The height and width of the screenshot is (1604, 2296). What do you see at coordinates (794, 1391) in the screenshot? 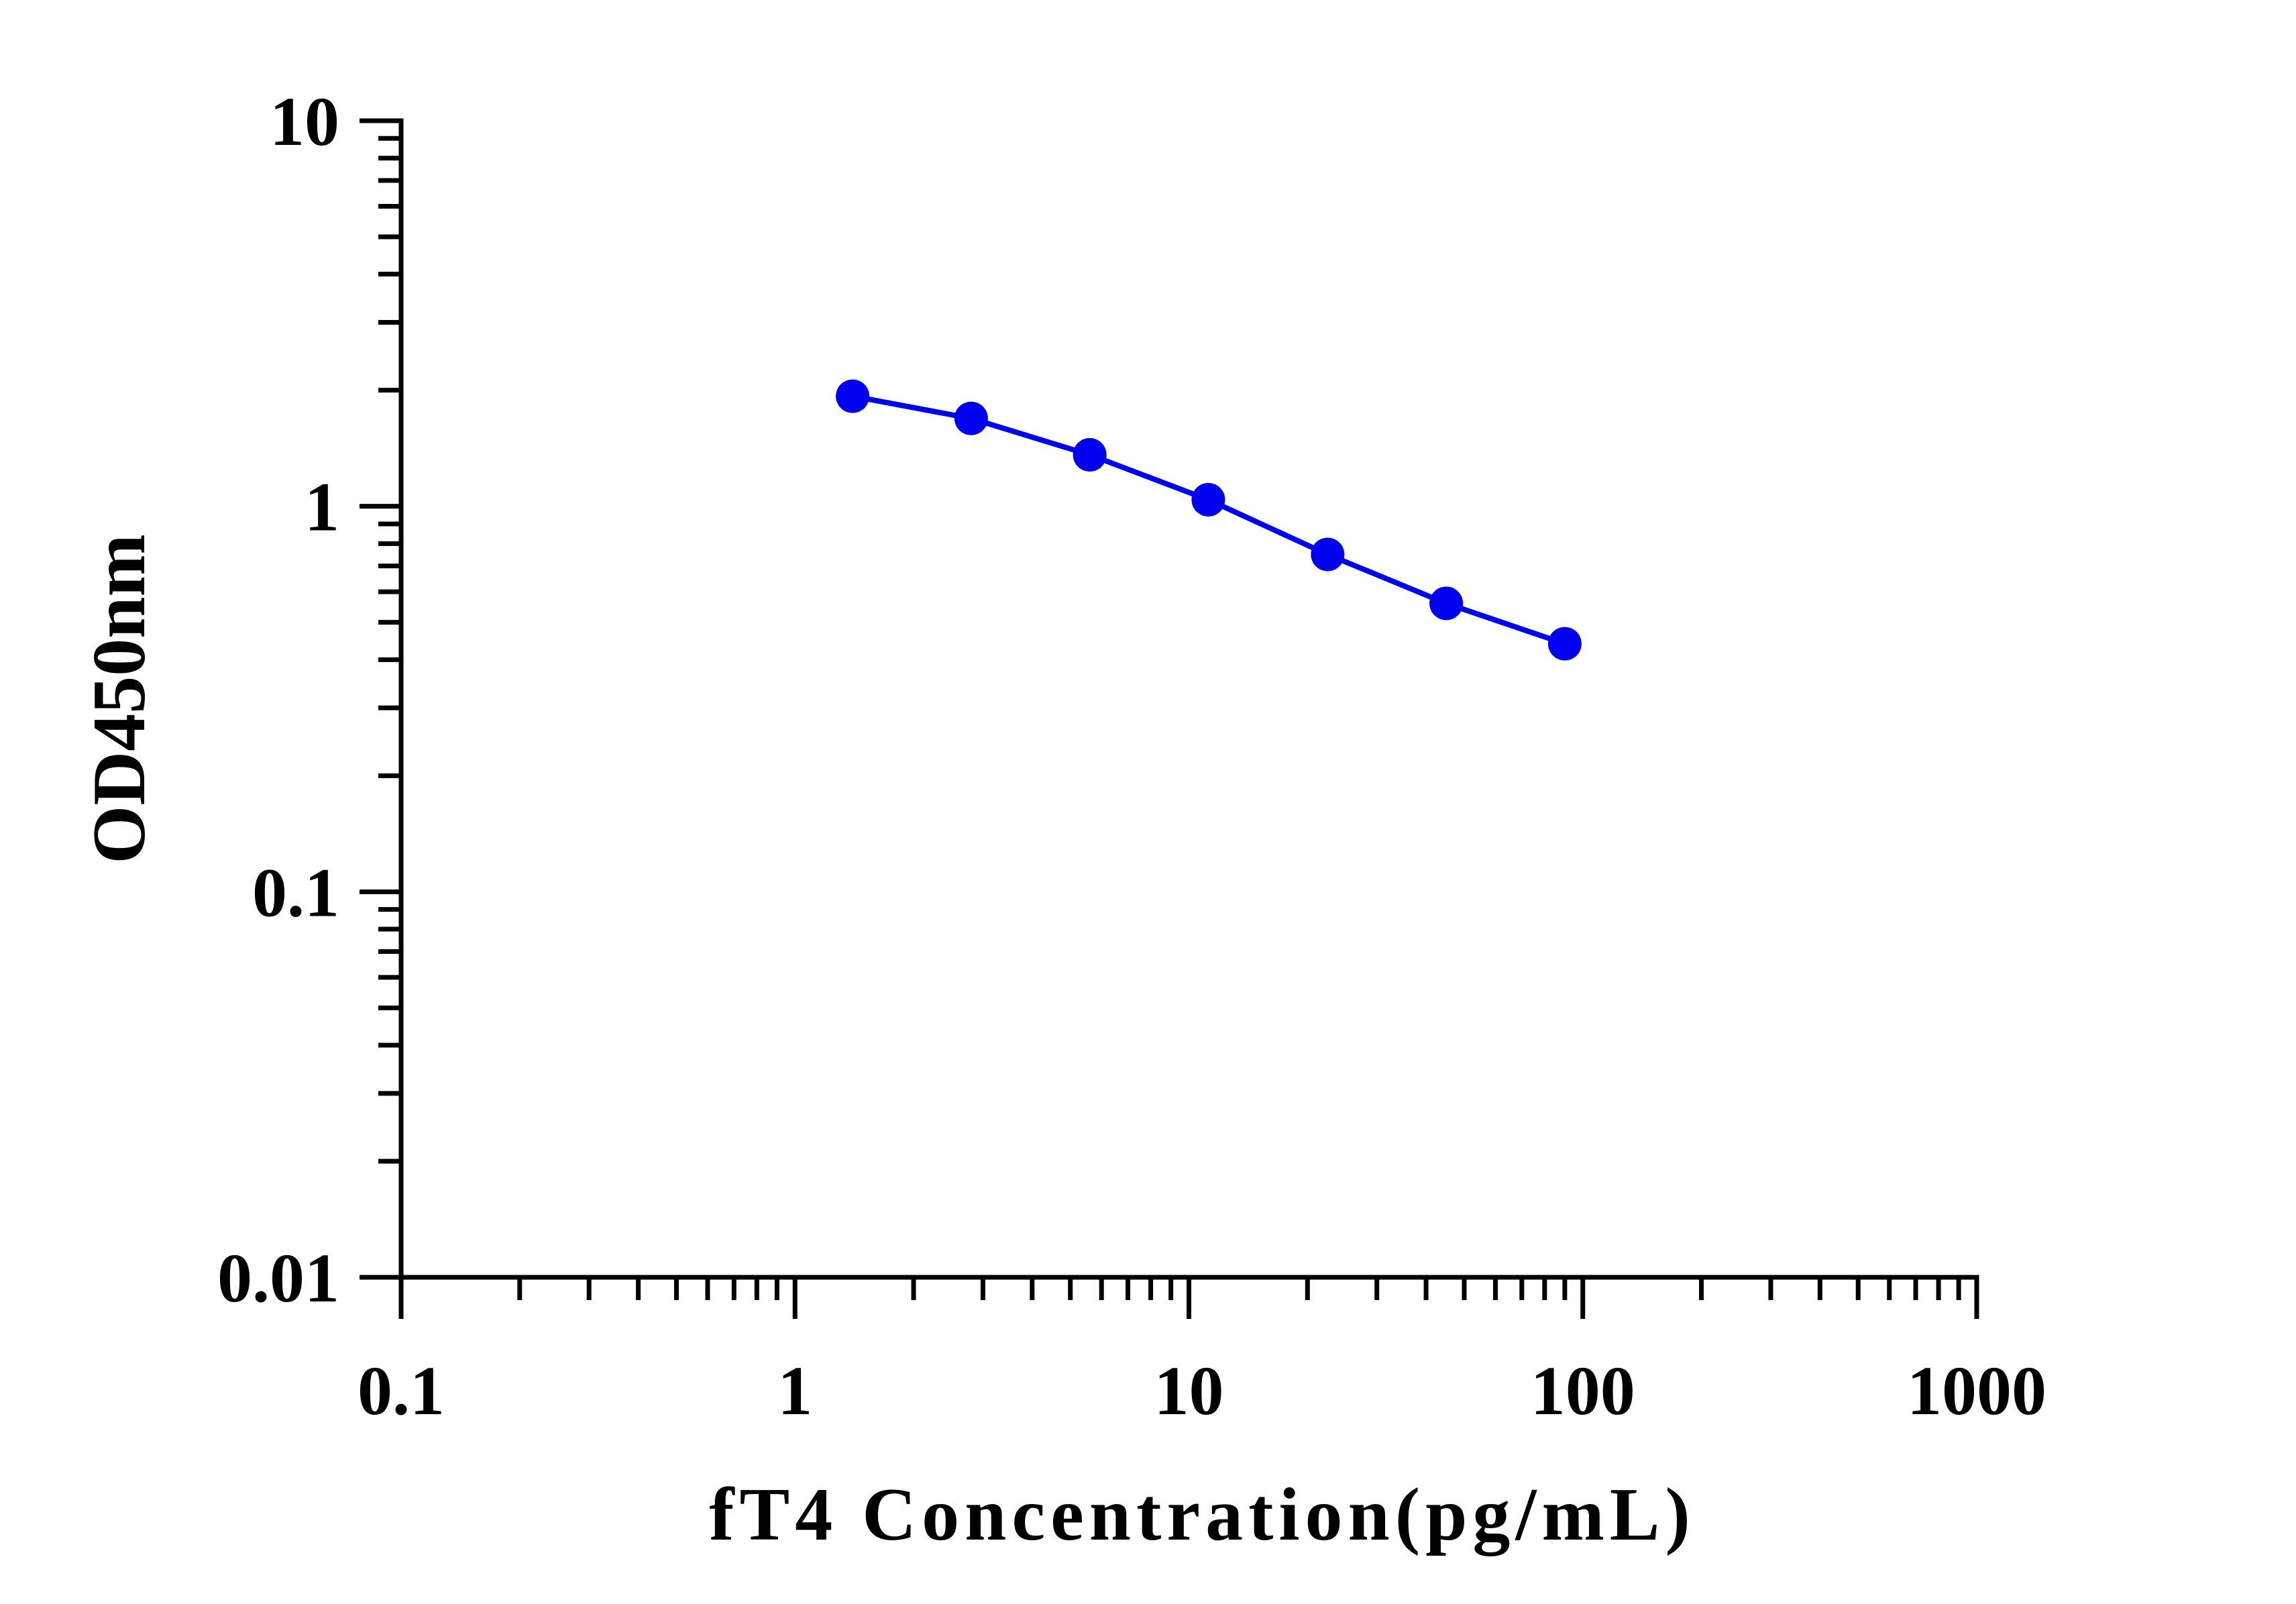
I see `x-tick-label: 1` at bounding box center [794, 1391].